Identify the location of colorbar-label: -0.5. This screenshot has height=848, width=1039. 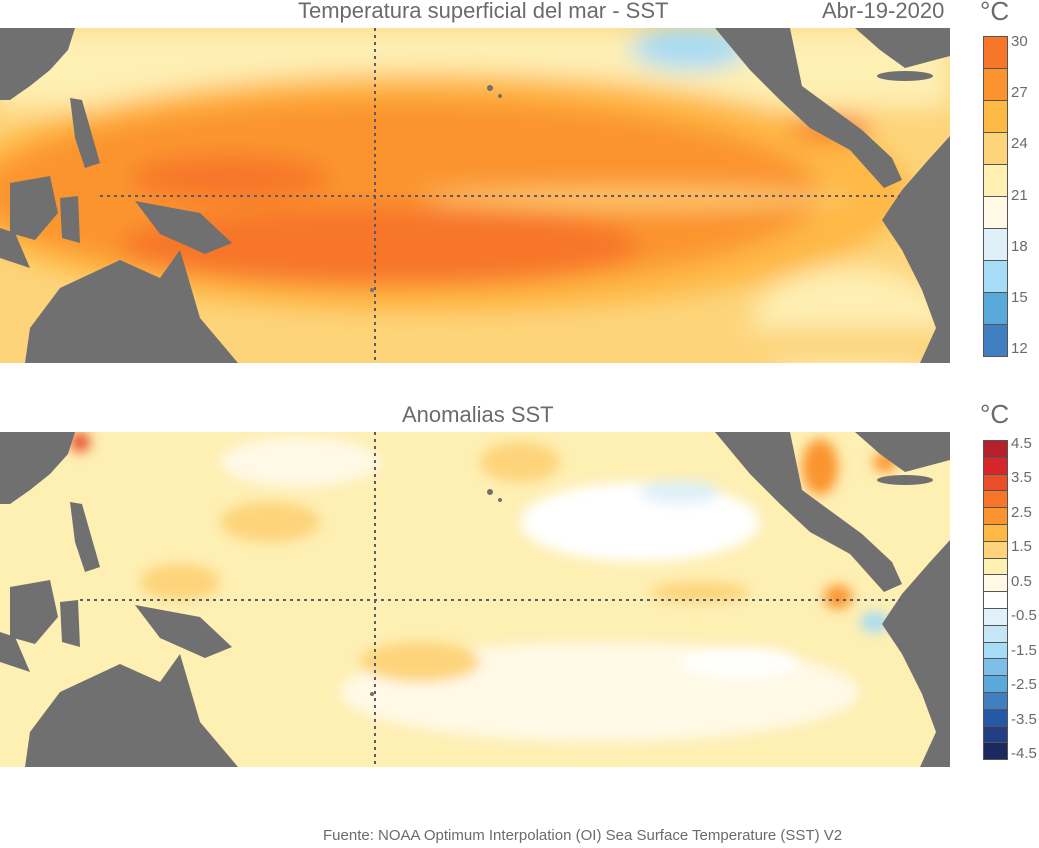
(1024, 616).